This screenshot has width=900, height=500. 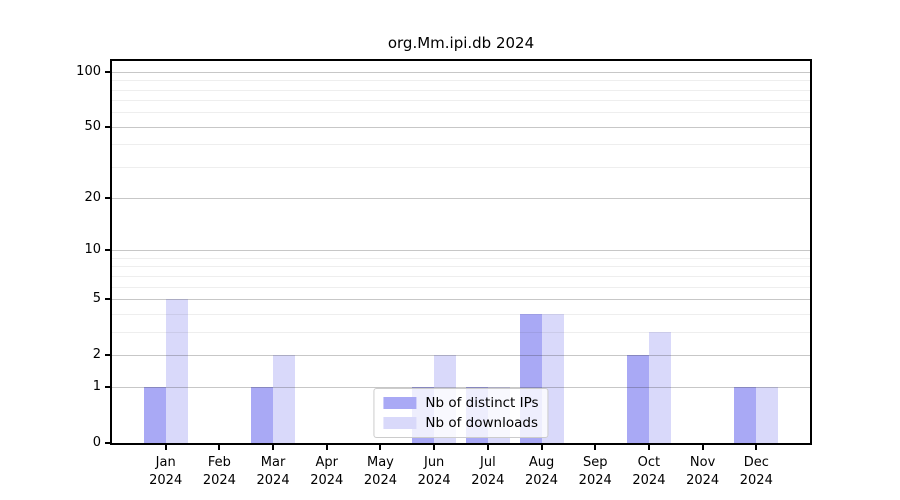 What do you see at coordinates (273, 471) in the screenshot?
I see `x-tick-label-mar: Mar 2024` at bounding box center [273, 471].